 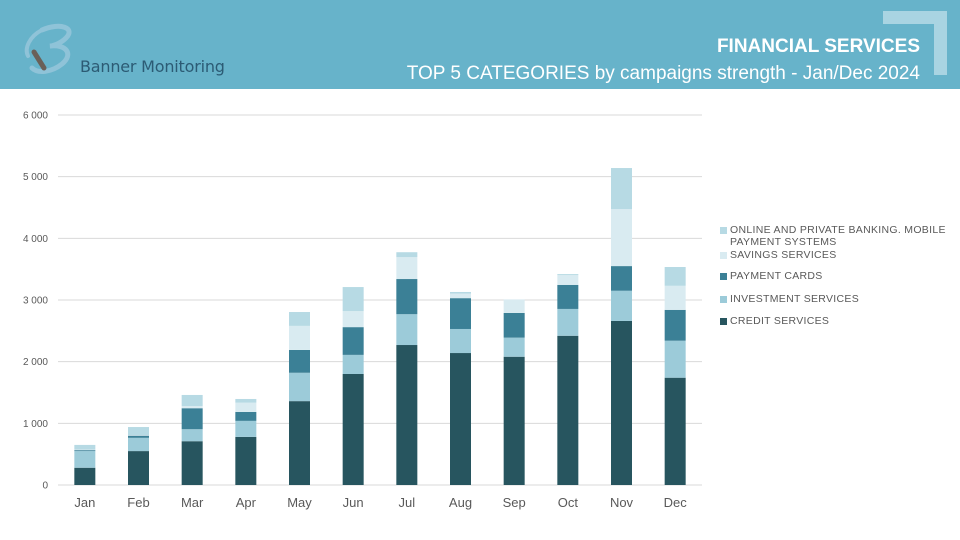 I want to click on x-tick-label: Nov, so click(x=622, y=502).